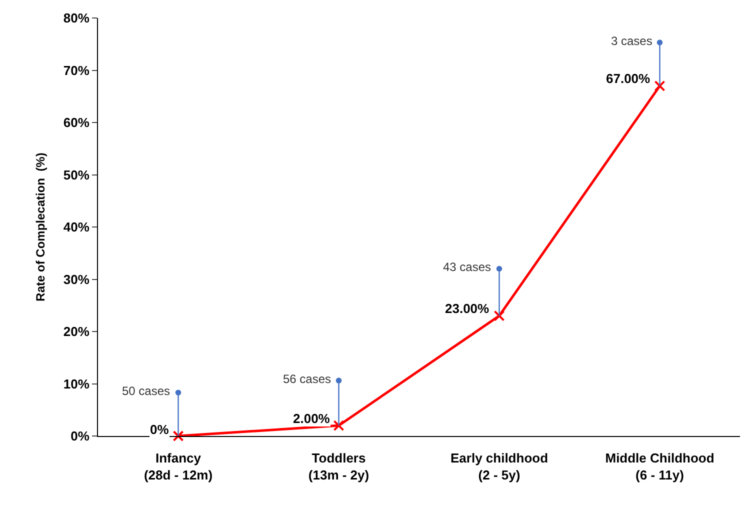 This screenshot has height=507, width=750. Describe the element at coordinates (160, 429) in the screenshot. I see `data-label: 0%` at that location.